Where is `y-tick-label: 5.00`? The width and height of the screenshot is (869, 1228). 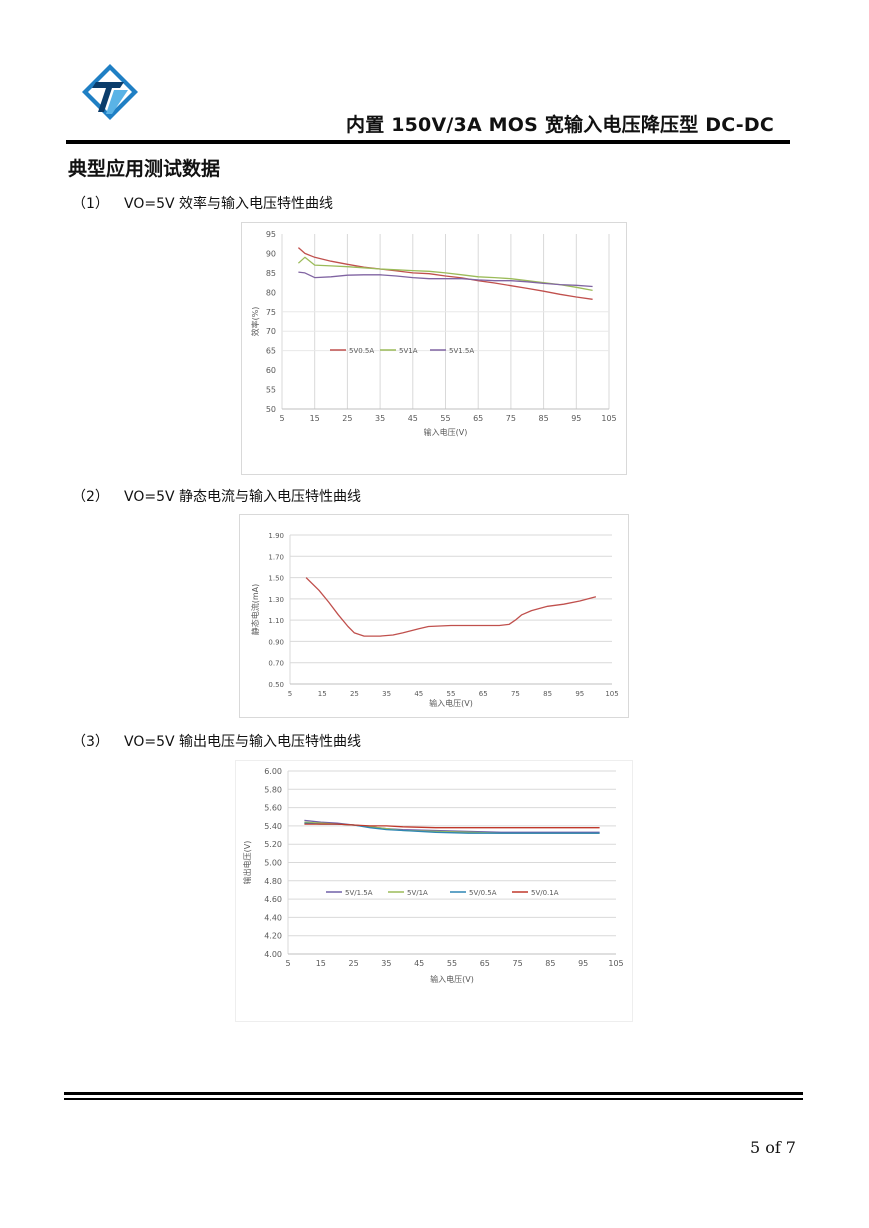 y-tick-label: 5.00 is located at coordinates (273, 863).